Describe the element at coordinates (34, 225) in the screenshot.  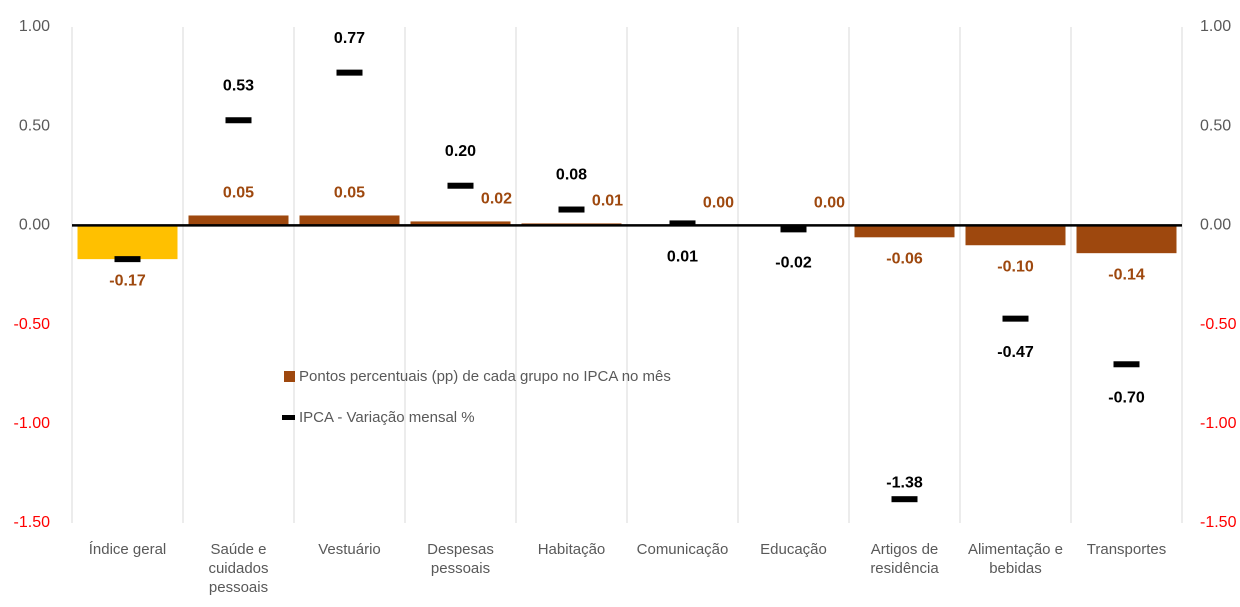
I see `y-tick-label: 0.00` at that location.